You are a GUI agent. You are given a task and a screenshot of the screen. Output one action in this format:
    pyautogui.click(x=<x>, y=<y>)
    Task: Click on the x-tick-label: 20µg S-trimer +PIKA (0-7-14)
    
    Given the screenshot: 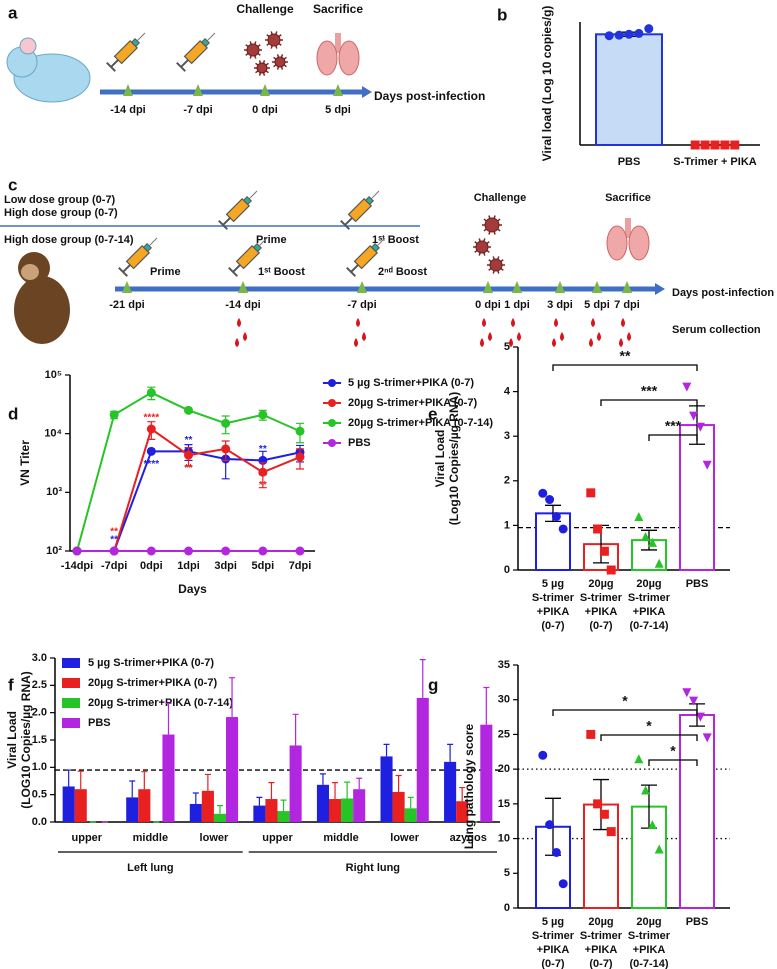 What is the action you would take?
    pyautogui.click(x=649, y=605)
    